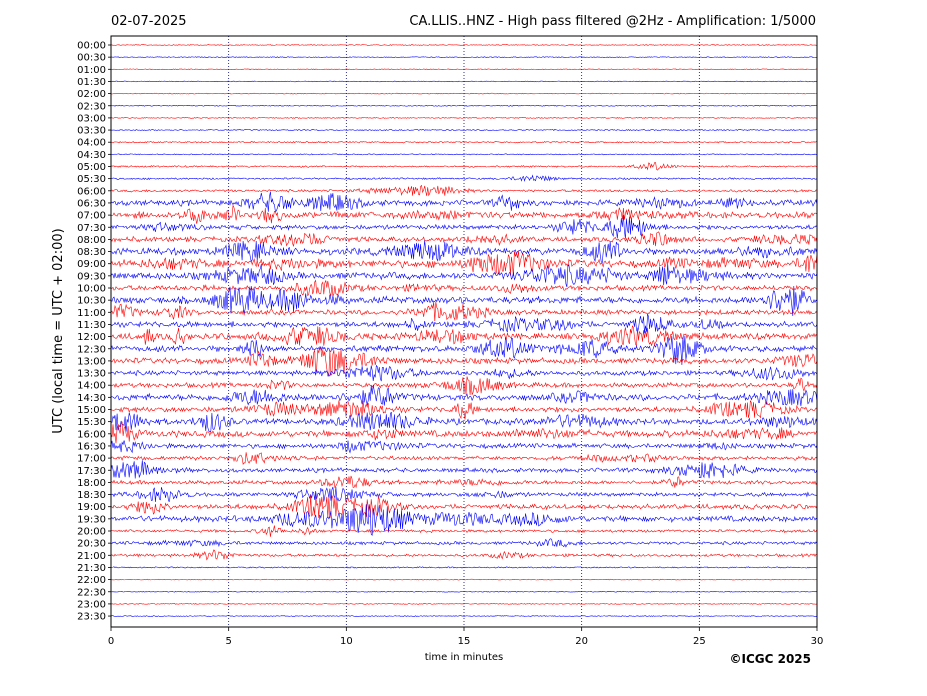 The image size is (927, 696). I want to click on y-tick-label: 22:30, so click(91, 592).